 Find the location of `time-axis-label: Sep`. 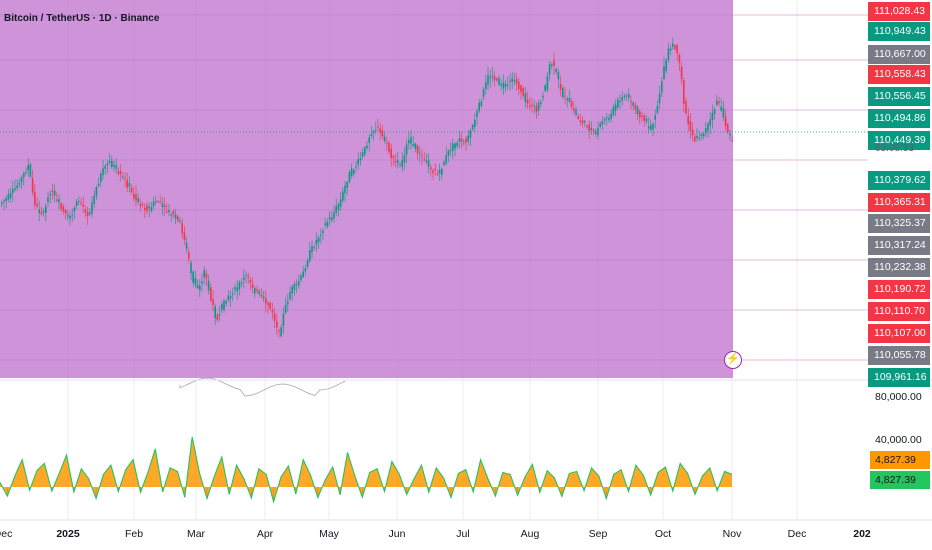

time-axis-label: Sep is located at coordinates (598, 534).